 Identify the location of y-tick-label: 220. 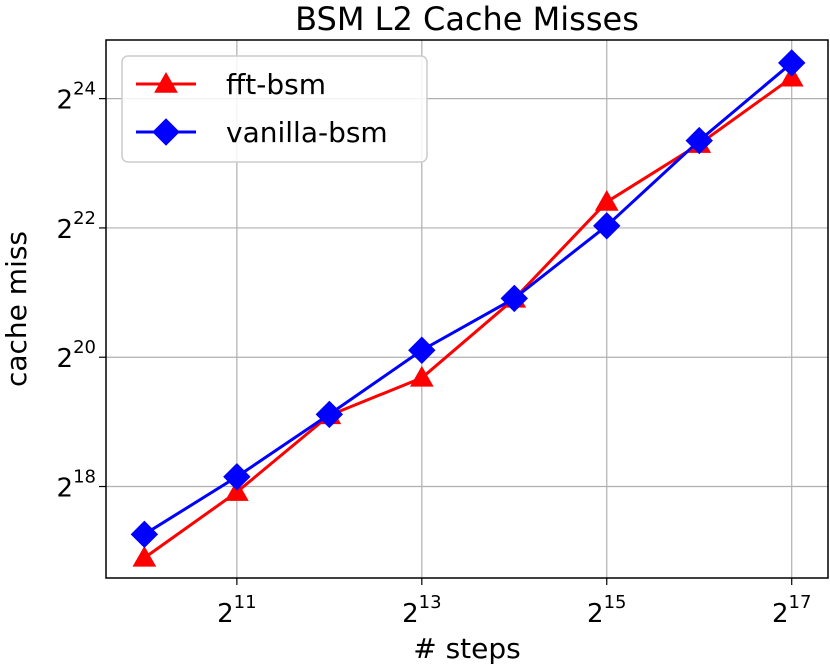
(76, 355).